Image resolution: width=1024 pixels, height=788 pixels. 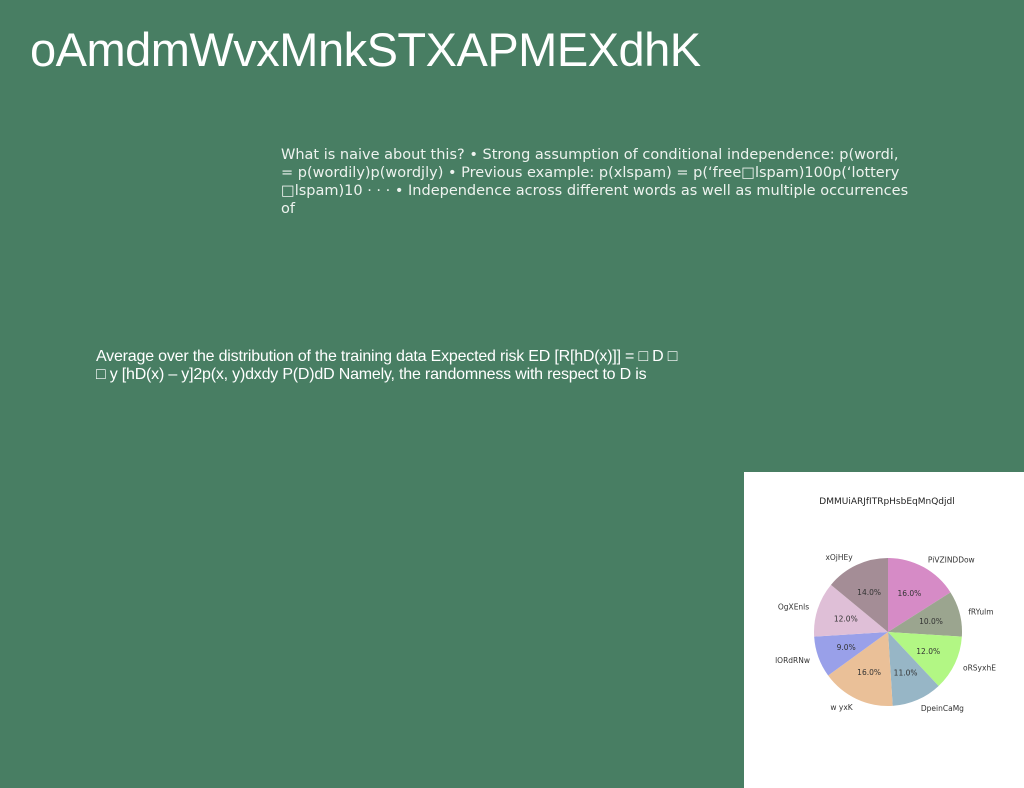 What do you see at coordinates (365, 49) in the screenshot?
I see `slide-title: oAmdmWvxMnkSTXAPMEXdhK` at bounding box center [365, 49].